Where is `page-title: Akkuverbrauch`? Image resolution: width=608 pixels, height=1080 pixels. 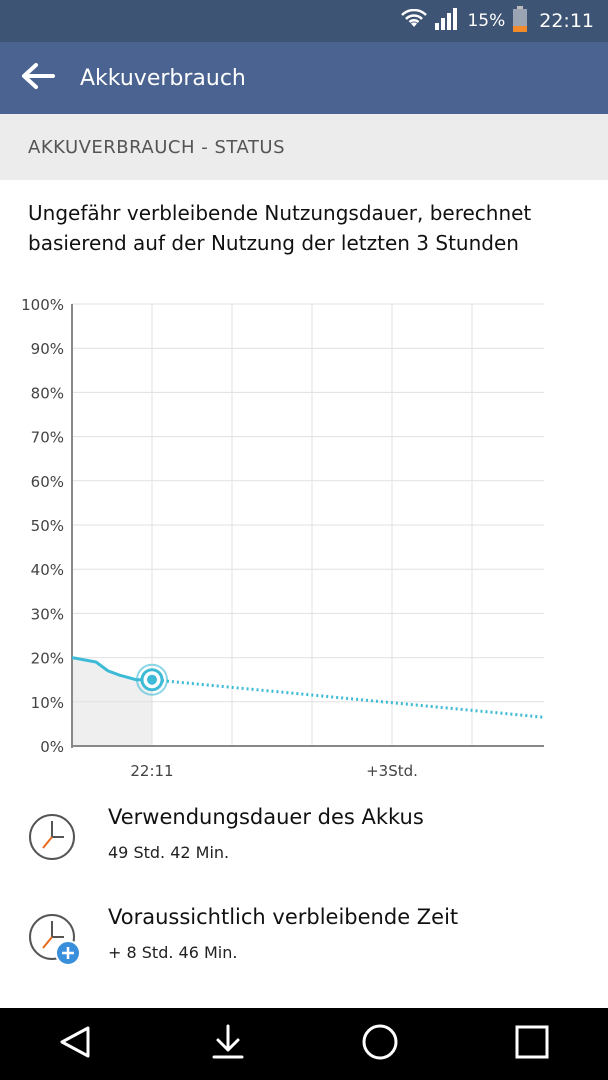 page-title: Akkuverbrauch is located at coordinates (163, 78).